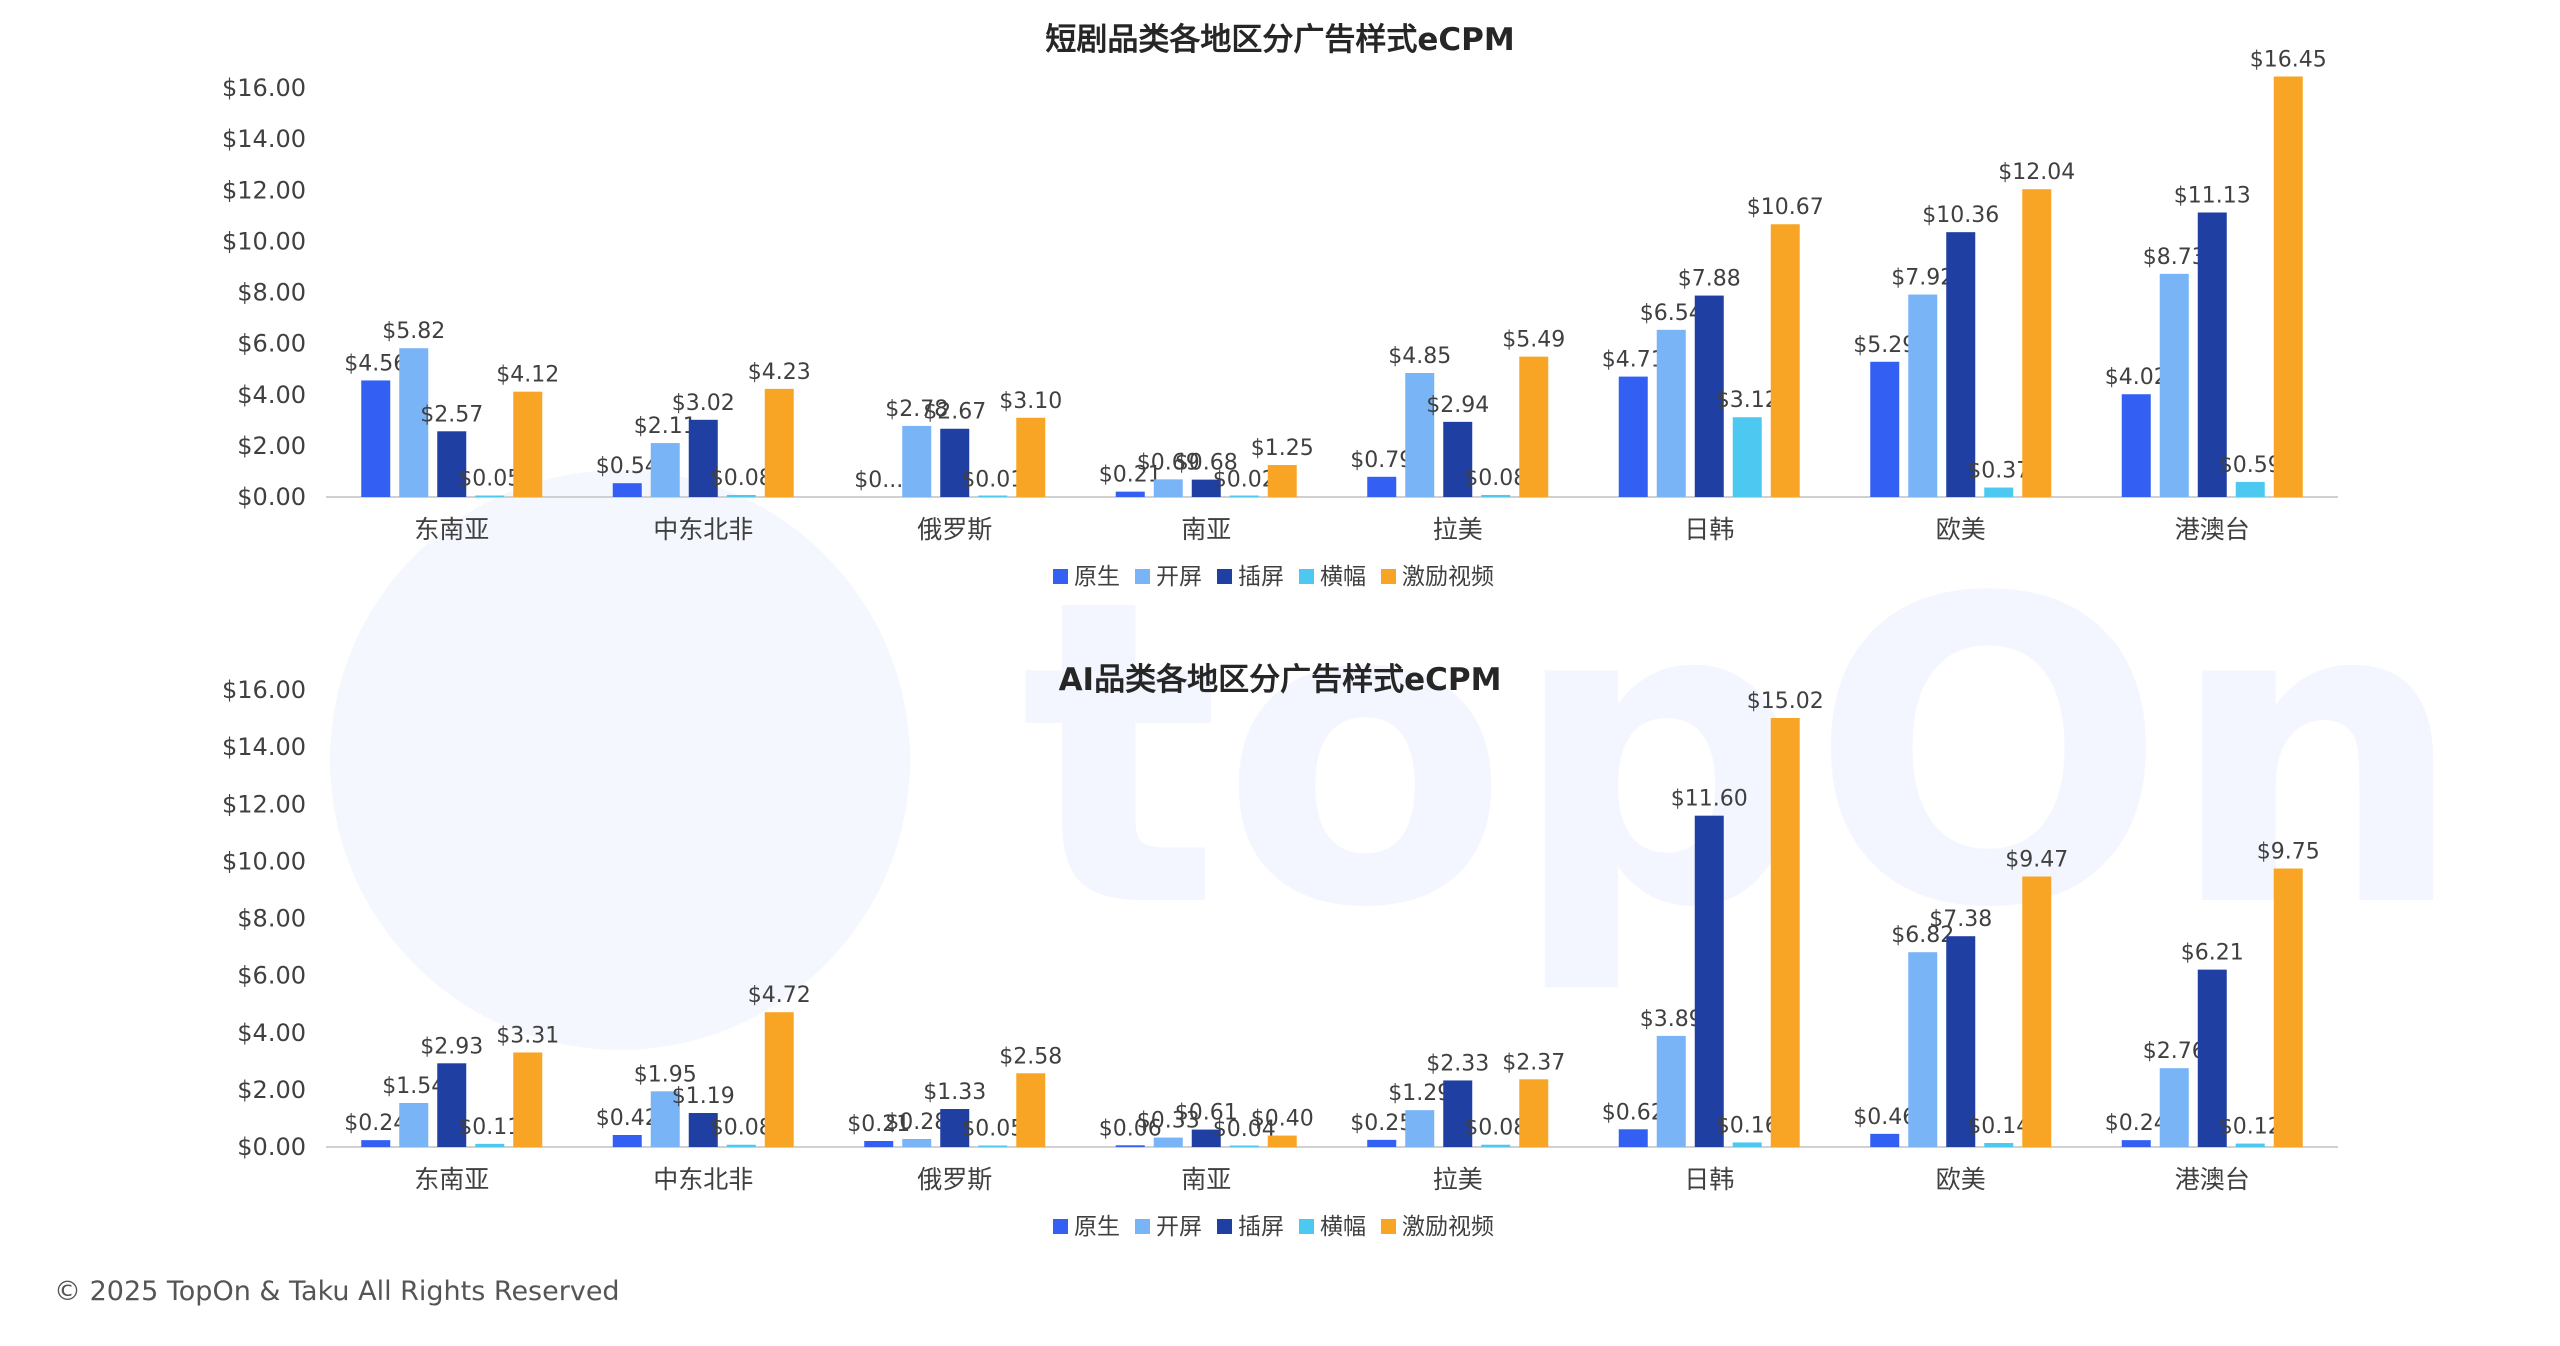 Image resolution: width=2560 pixels, height=1346 pixels. What do you see at coordinates (489, 1127) in the screenshot?
I see `data-label: $0.11` at bounding box center [489, 1127].